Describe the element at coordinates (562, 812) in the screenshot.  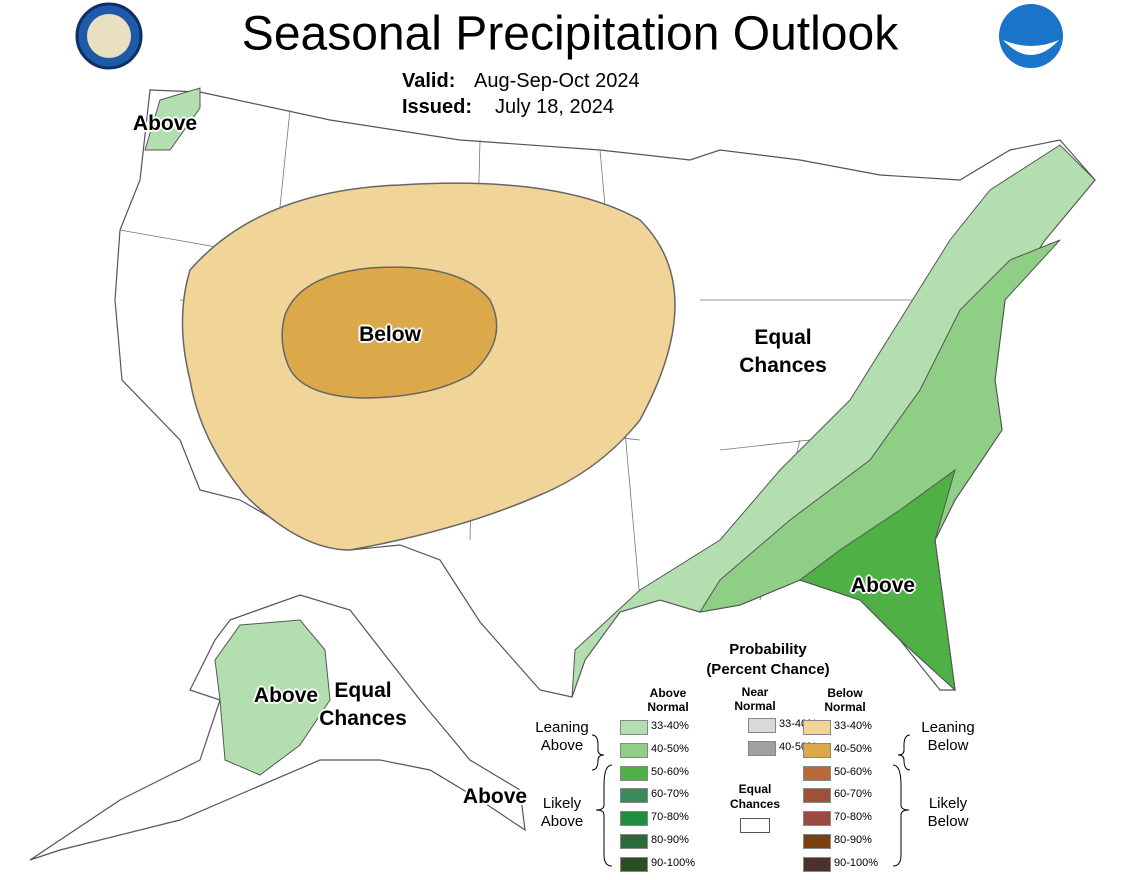
I see `legend-group: Likely Above` at that location.